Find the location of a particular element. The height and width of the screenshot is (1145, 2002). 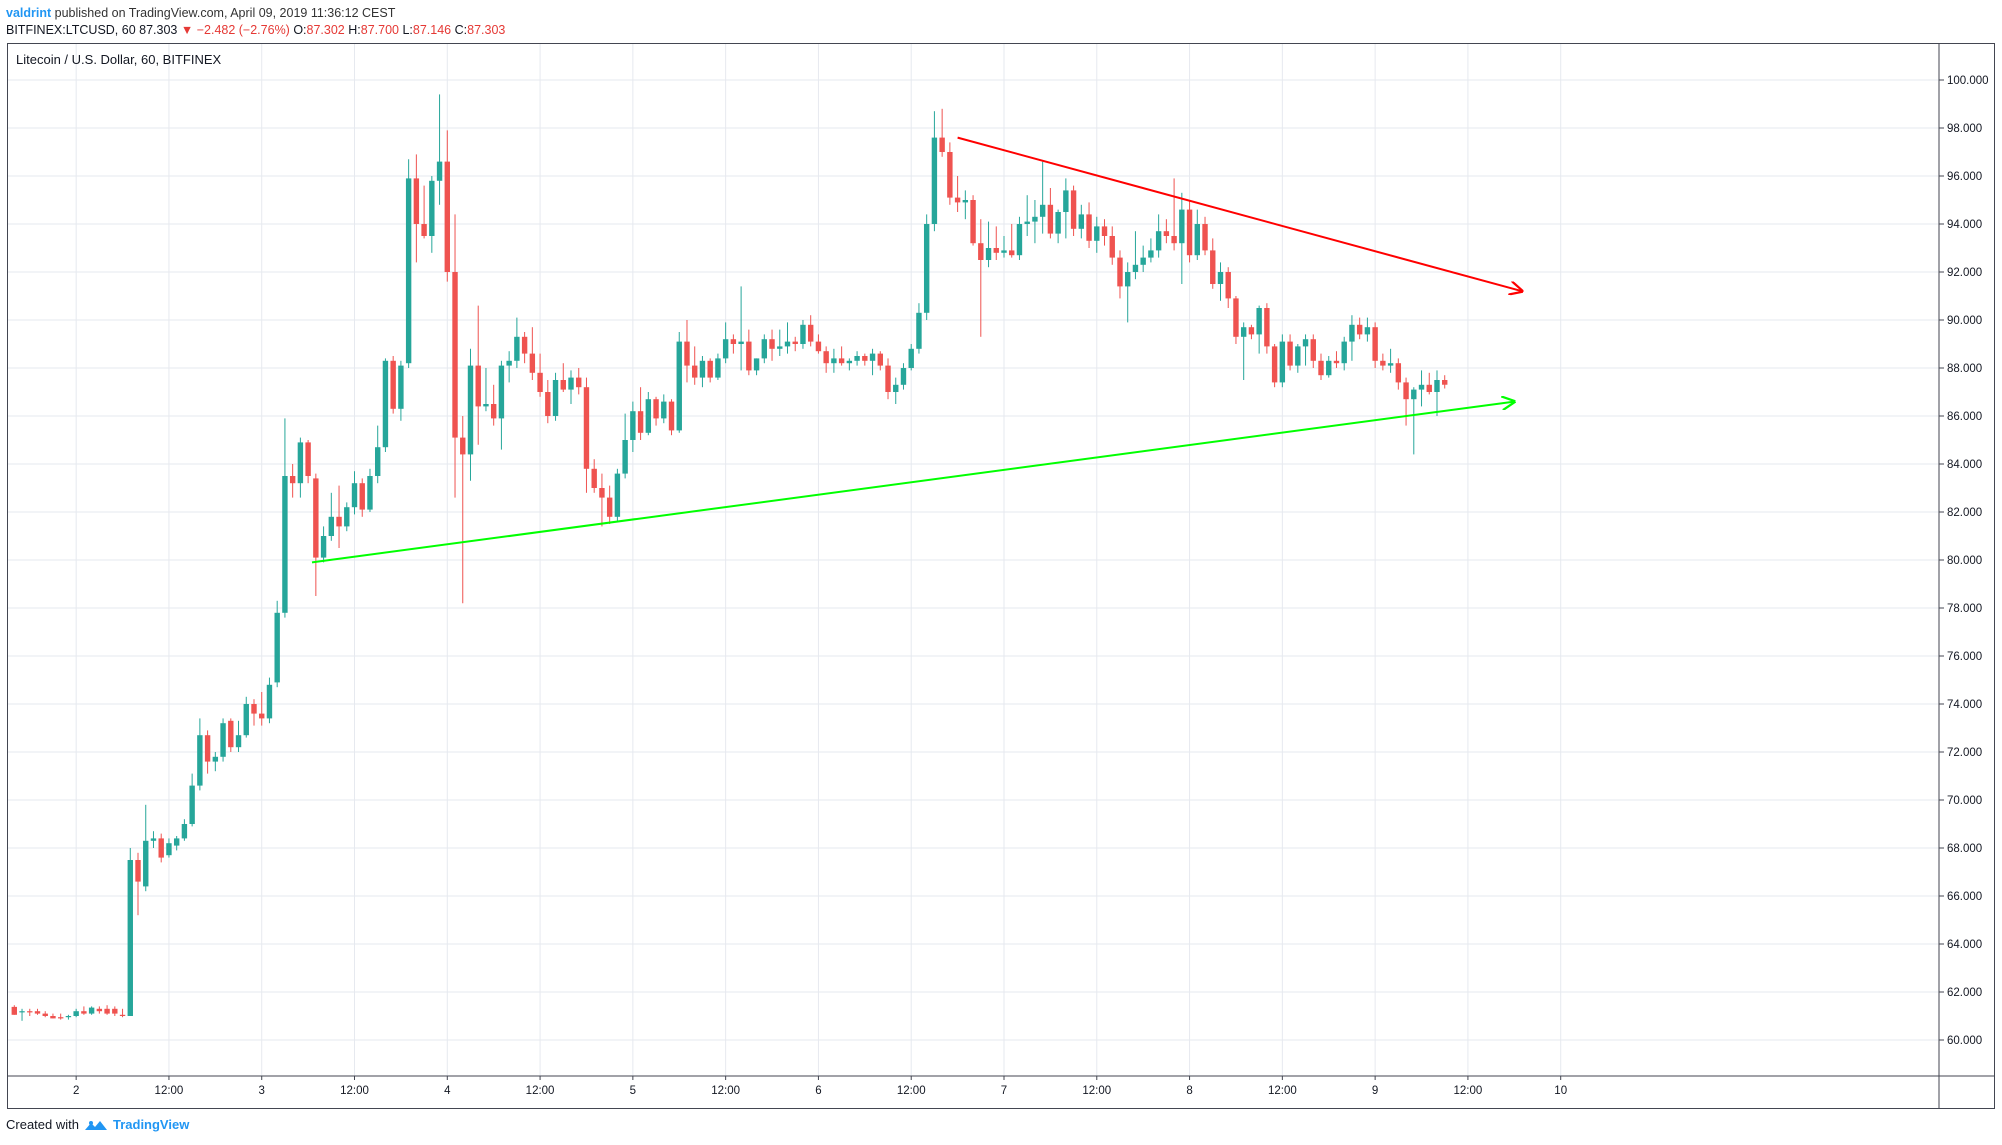

x-tick-label: 7 is located at coordinates (1004, 1091).